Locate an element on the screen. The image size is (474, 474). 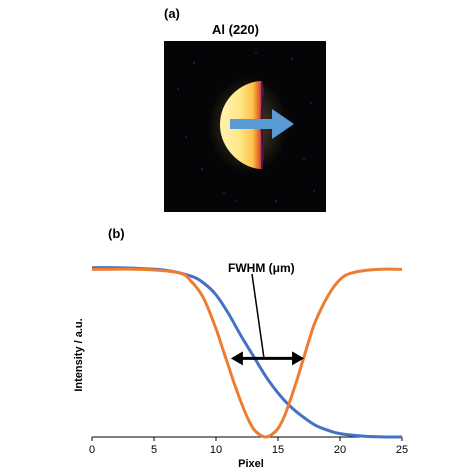
panel-a-label: (a) is located at coordinates (172, 13).